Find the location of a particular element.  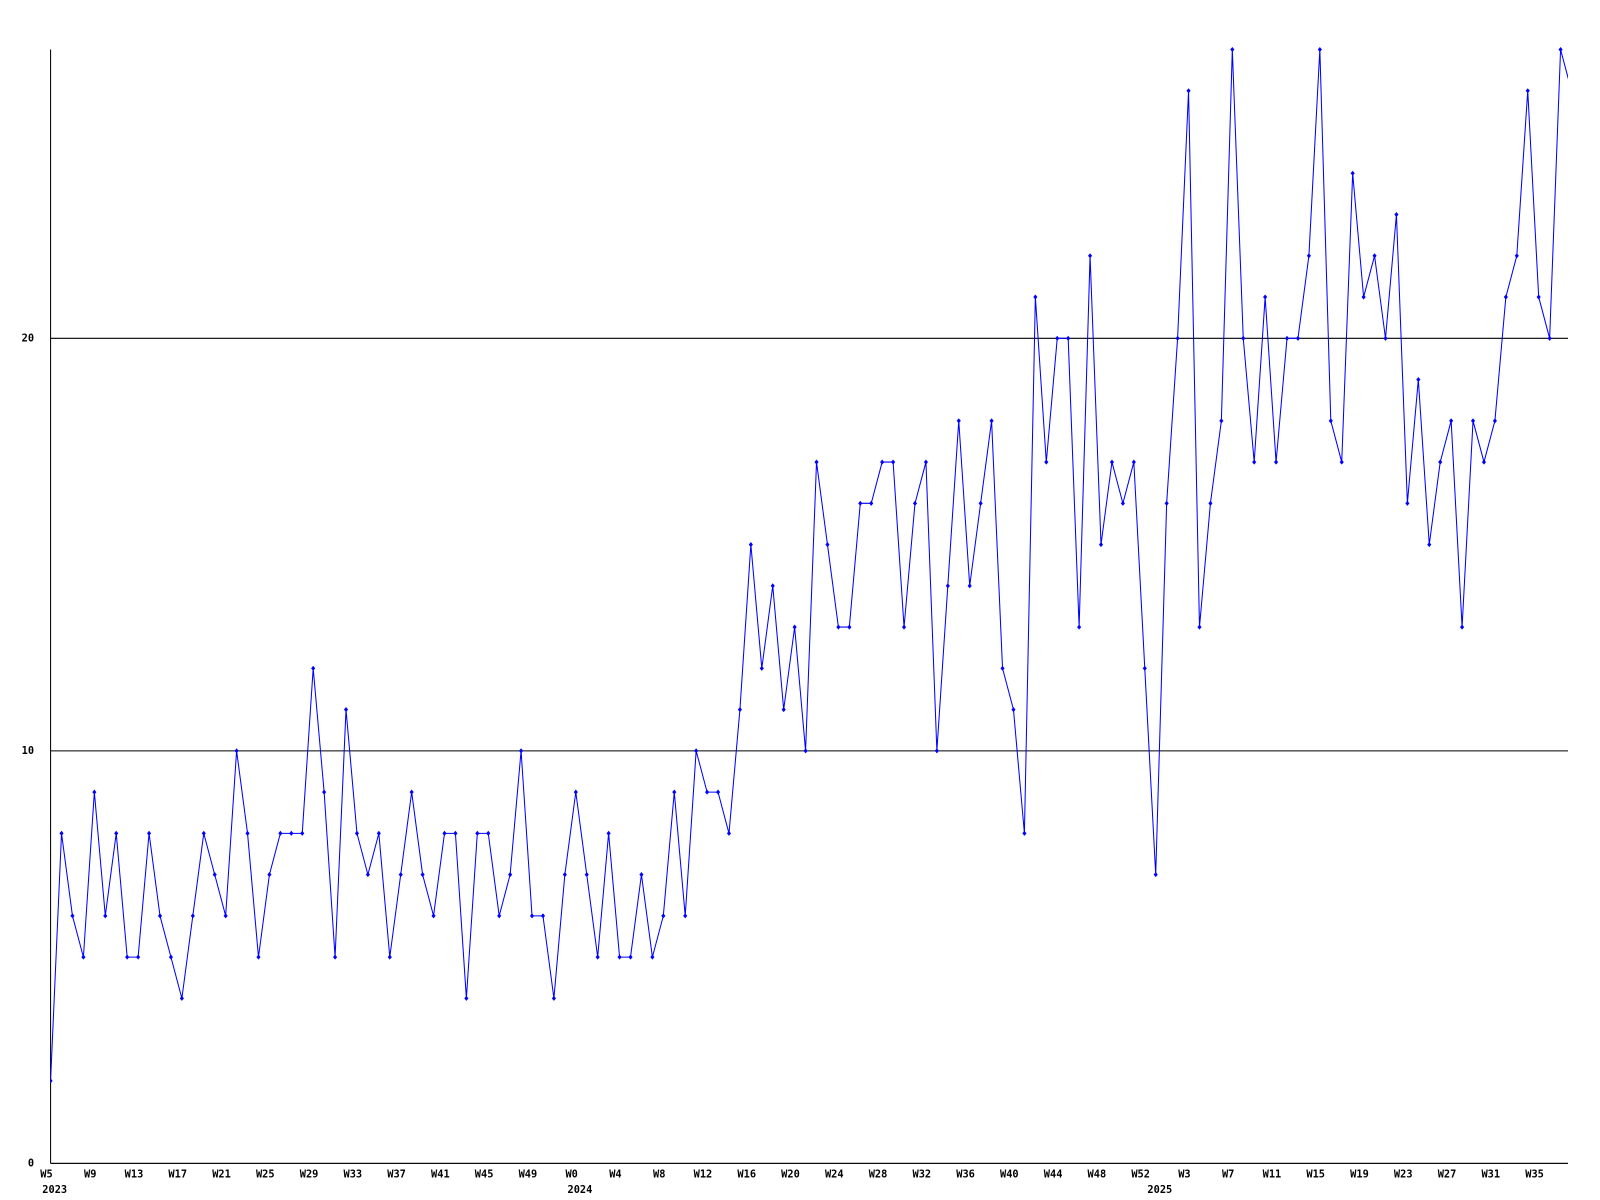

x-tick-label: W21 is located at coordinates (221, 1175).